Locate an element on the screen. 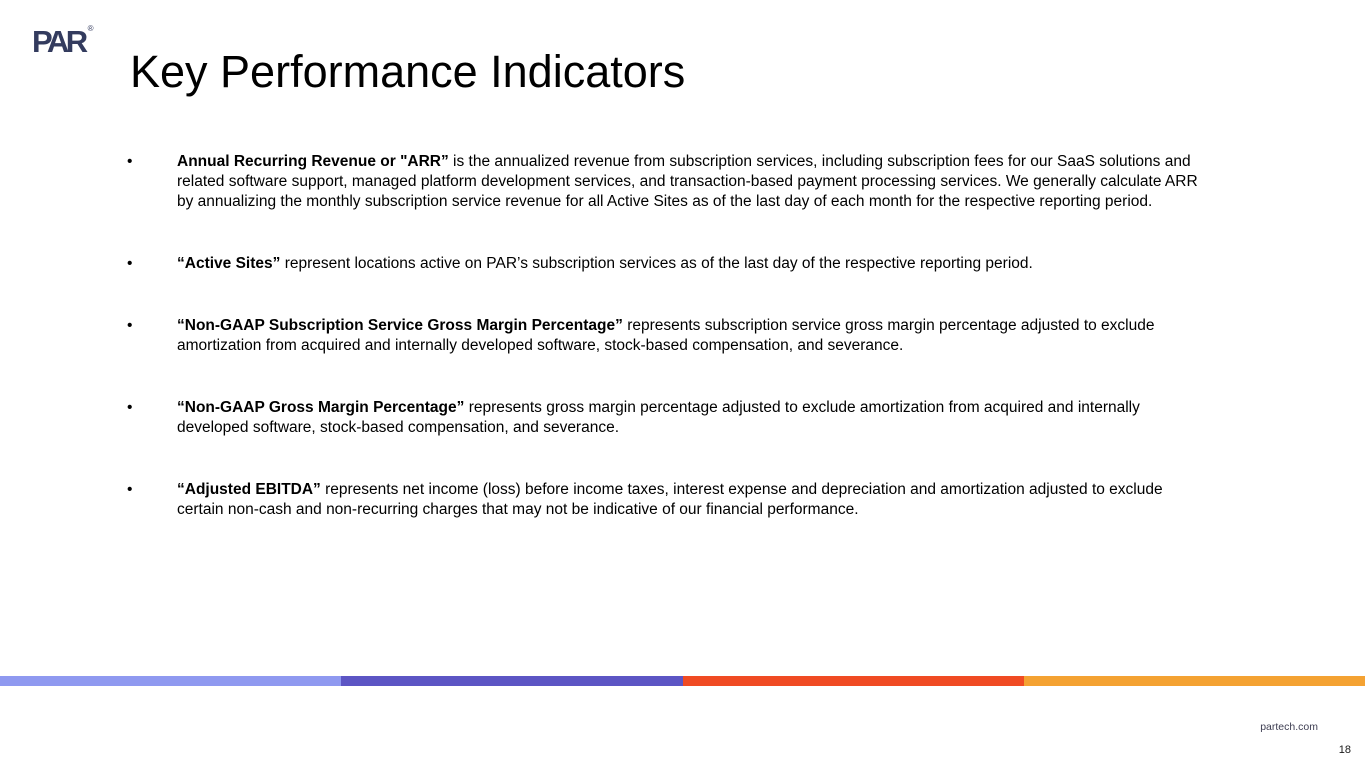 Image resolution: width=1365 pixels, height=768 pixels. stripe-segment-purple is located at coordinates (512, 681).